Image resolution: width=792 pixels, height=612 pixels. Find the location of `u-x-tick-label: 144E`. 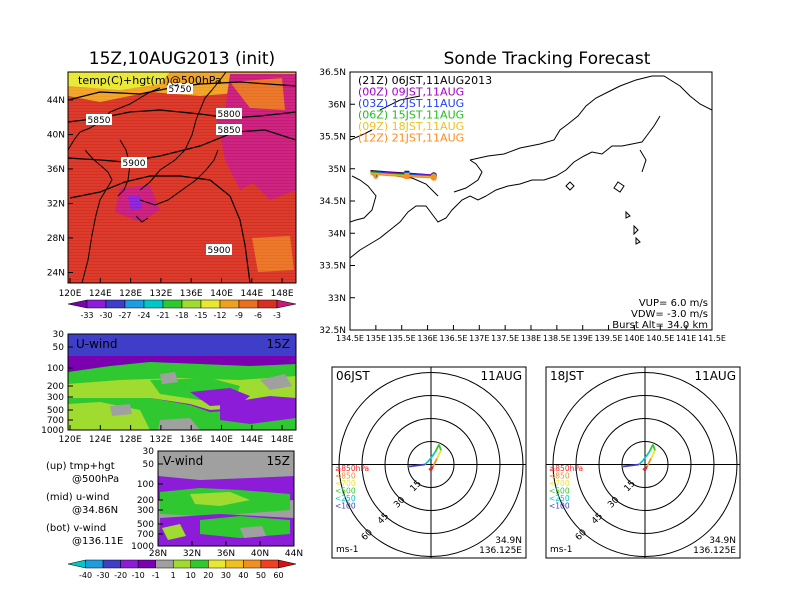

u-x-tick-label: 144E is located at coordinates (251, 440).